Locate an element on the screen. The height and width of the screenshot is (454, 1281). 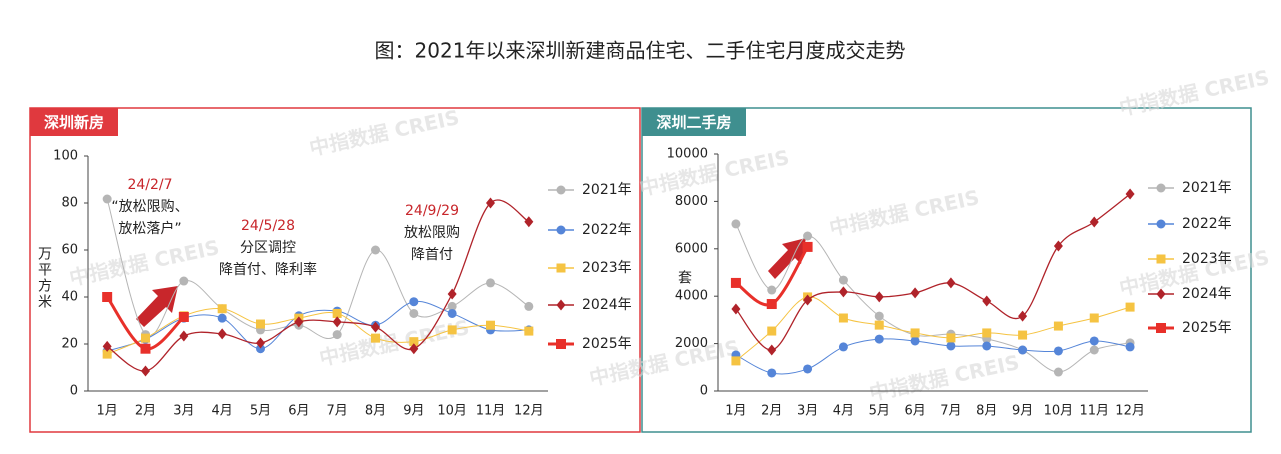
legend-label: 2024年 is located at coordinates (1207, 294).